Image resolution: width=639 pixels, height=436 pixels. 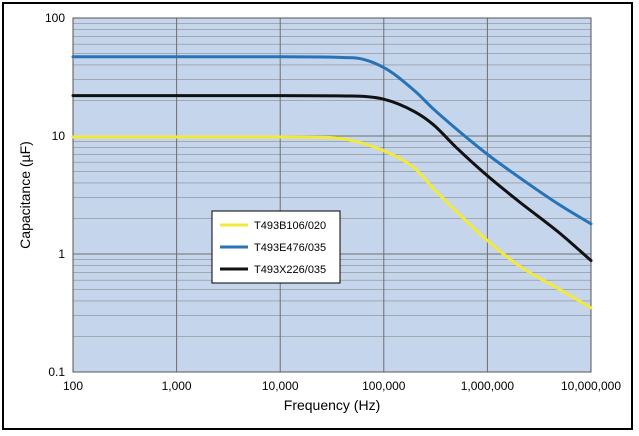 I want to click on y-axis-label: Capacitance (µF), so click(x=25, y=195).